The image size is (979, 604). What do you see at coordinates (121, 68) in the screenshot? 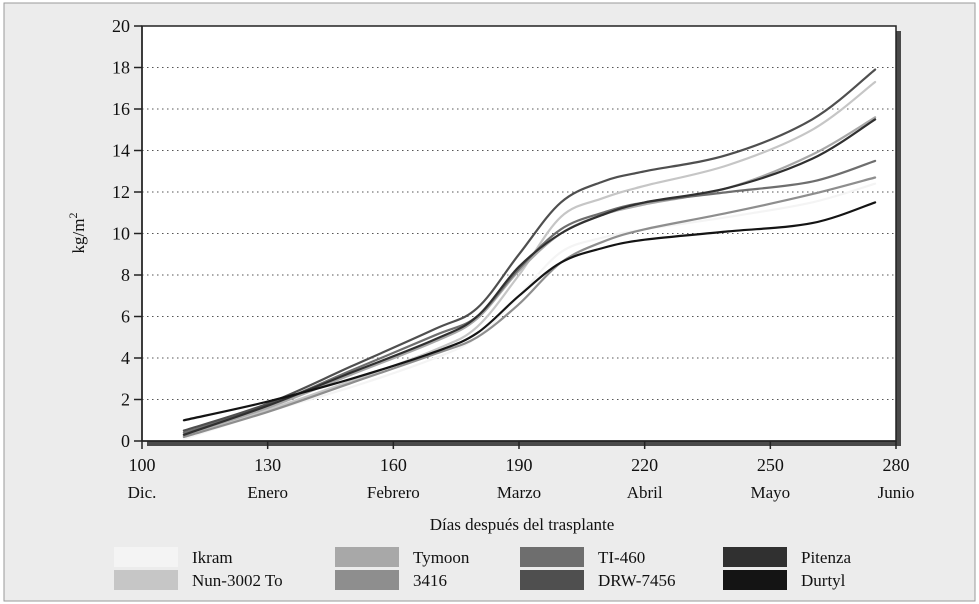
I see `y-tick-label: 18` at bounding box center [121, 68].